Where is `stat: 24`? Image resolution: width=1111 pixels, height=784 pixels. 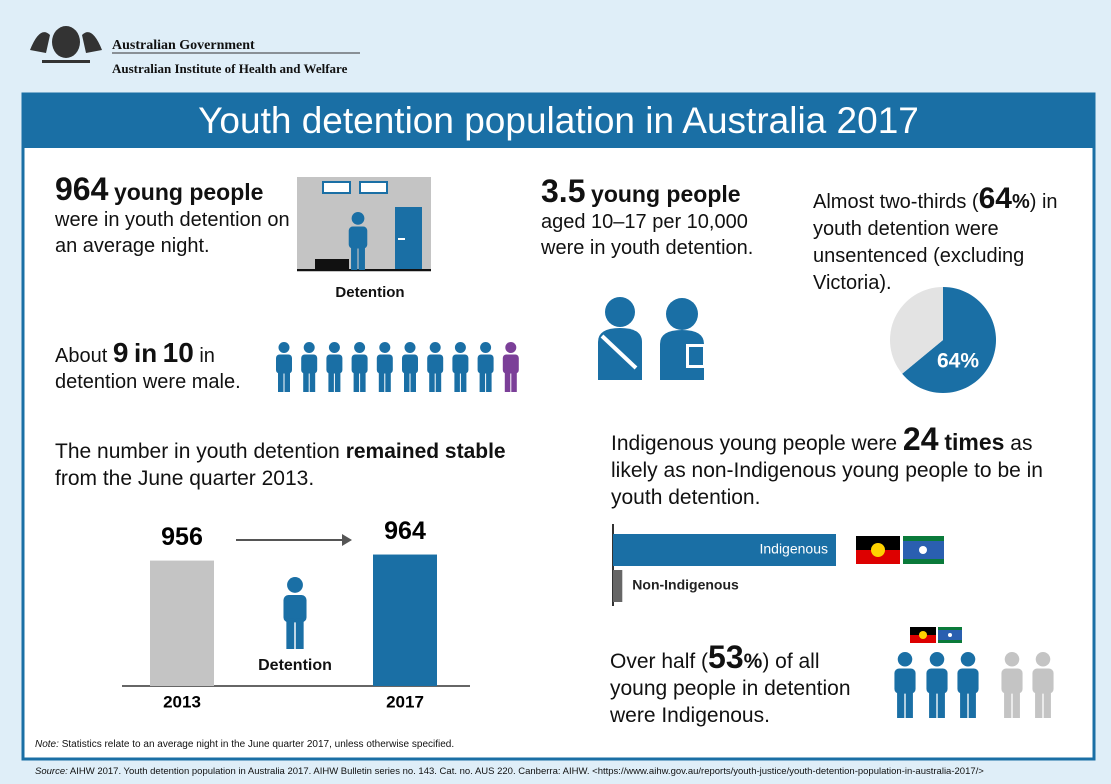 stat: 24 is located at coordinates (920, 439).